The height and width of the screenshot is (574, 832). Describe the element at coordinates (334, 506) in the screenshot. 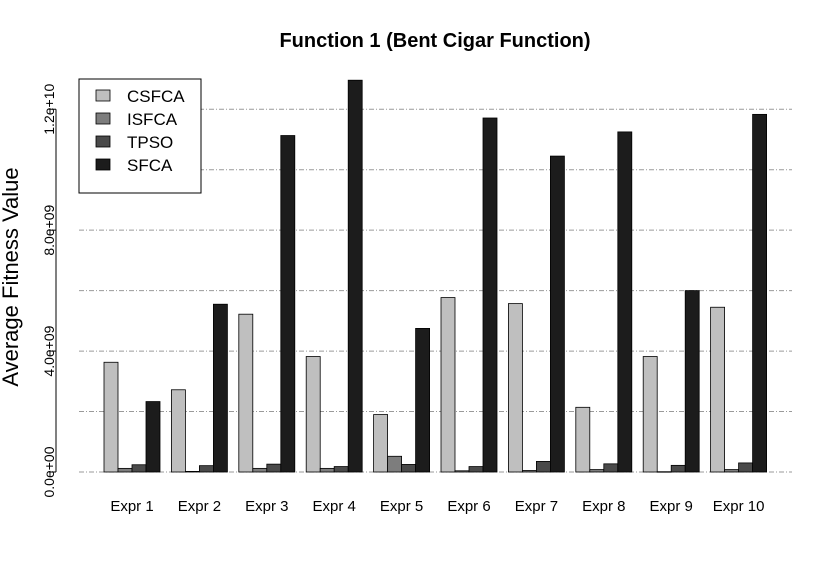

I see `x-tick-label: Expr 4` at that location.